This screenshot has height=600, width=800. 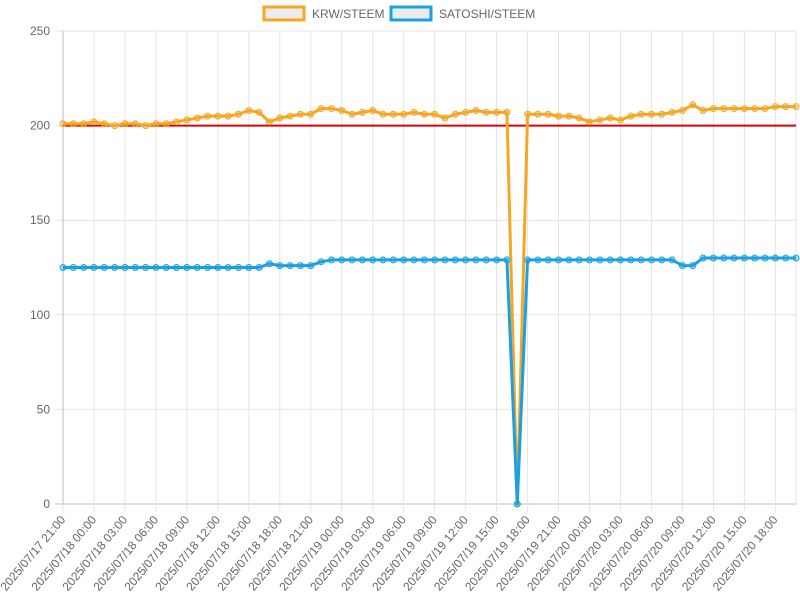 What do you see at coordinates (348, 14) in the screenshot?
I see `legend-label: KRW/STEEM` at bounding box center [348, 14].